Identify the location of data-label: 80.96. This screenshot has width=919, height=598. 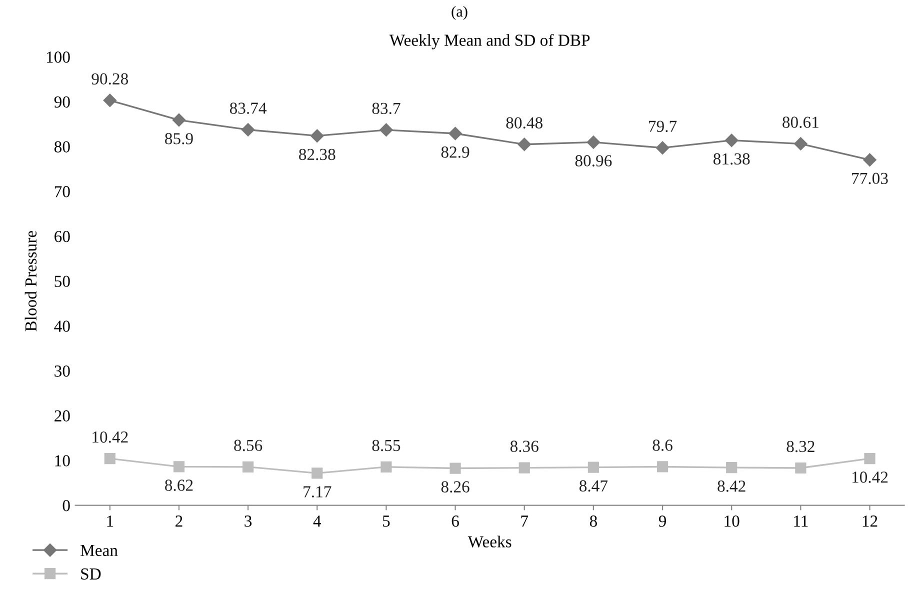
(593, 161).